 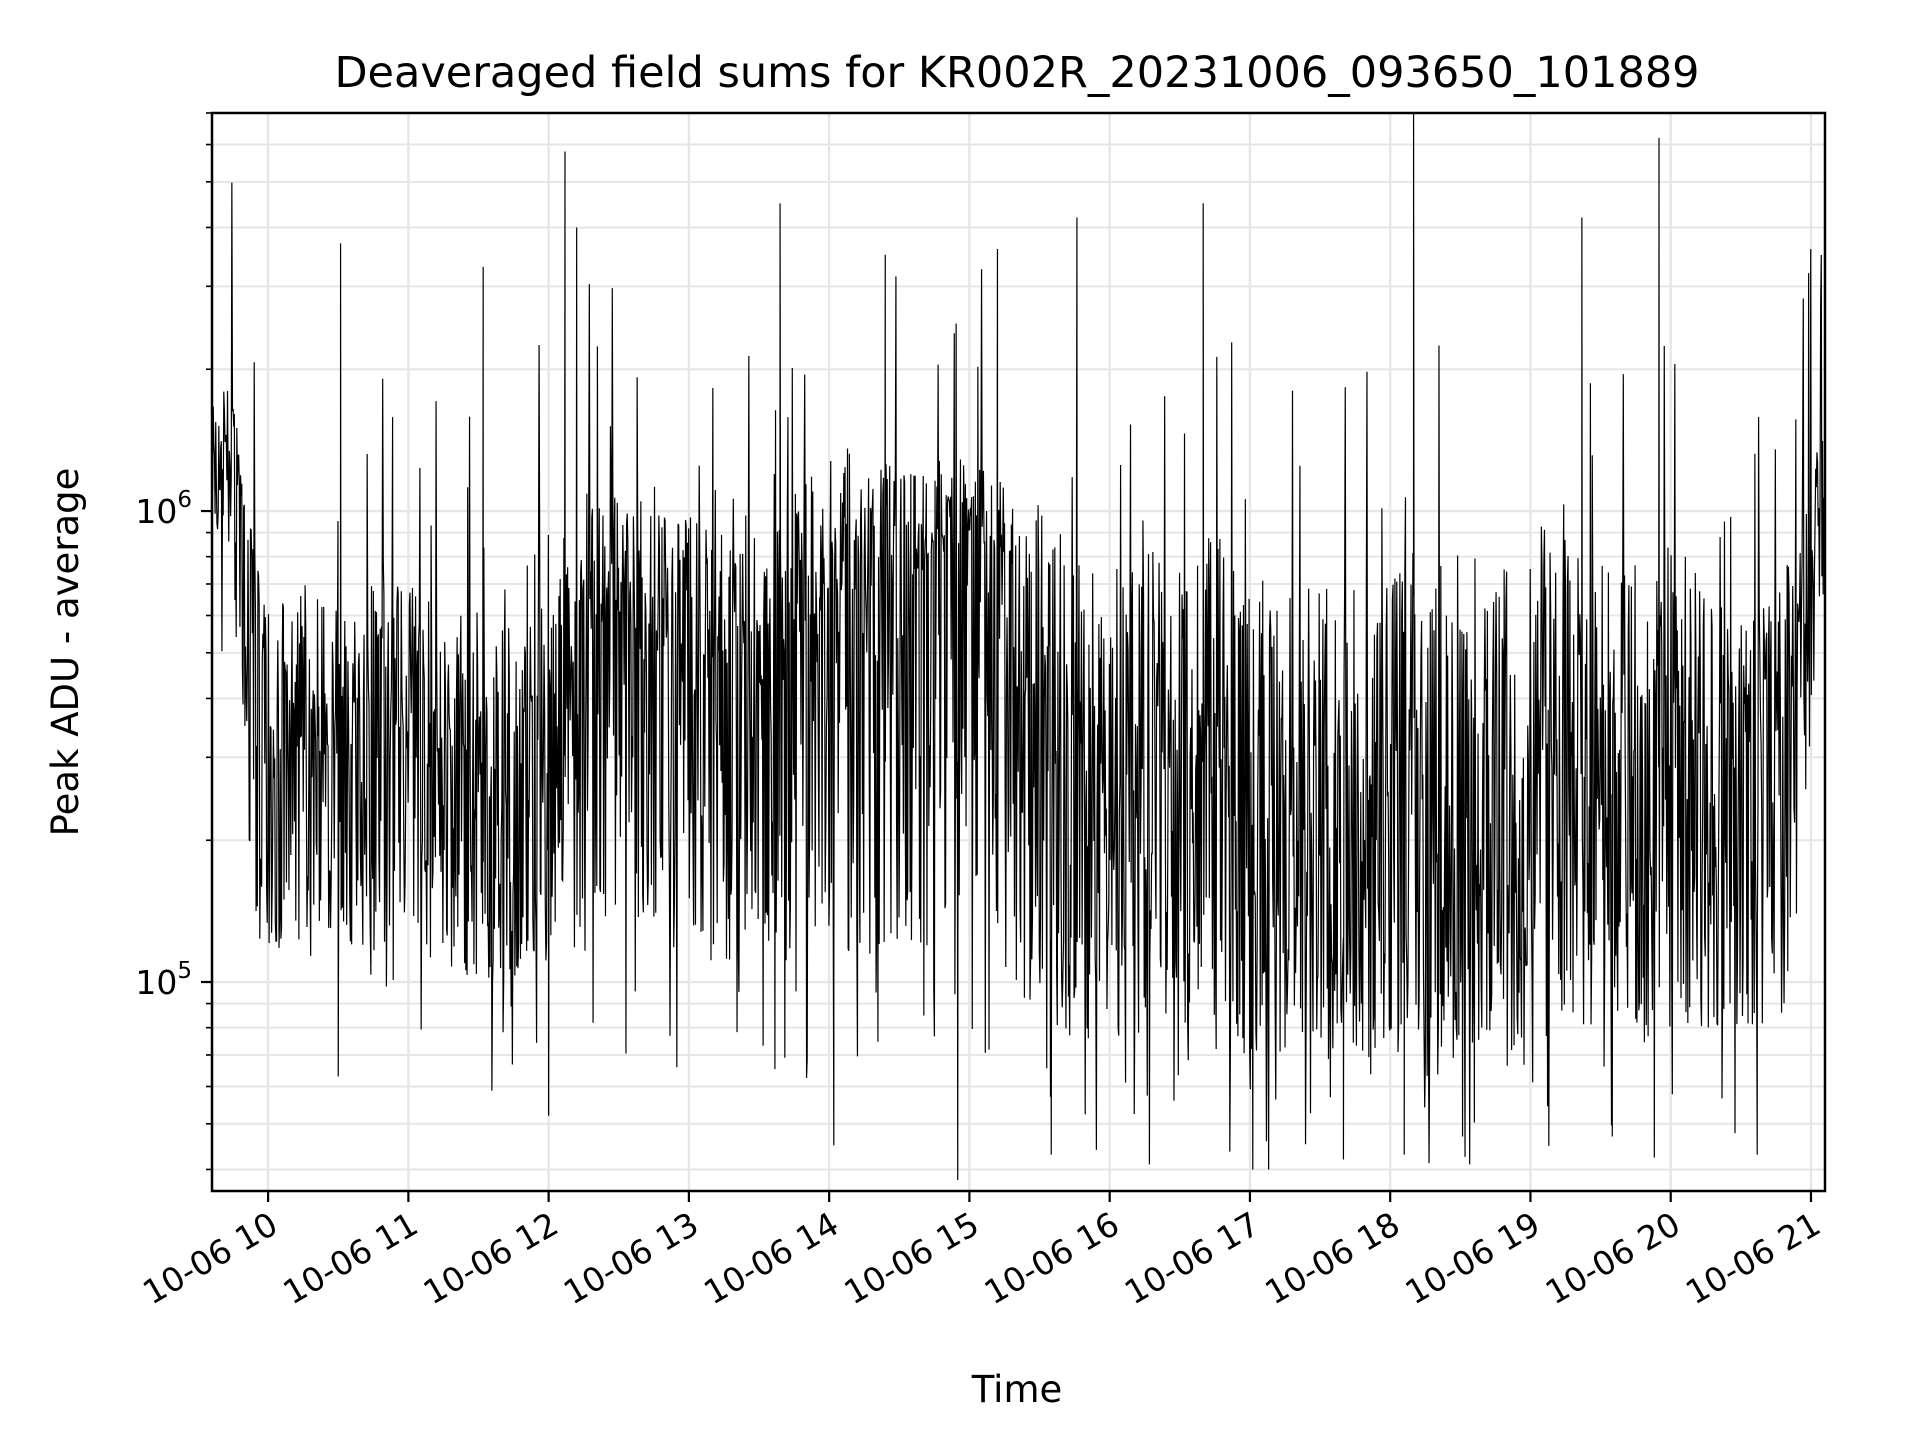 I want to click on x-axis-label: Time, so click(x=1017, y=1389).